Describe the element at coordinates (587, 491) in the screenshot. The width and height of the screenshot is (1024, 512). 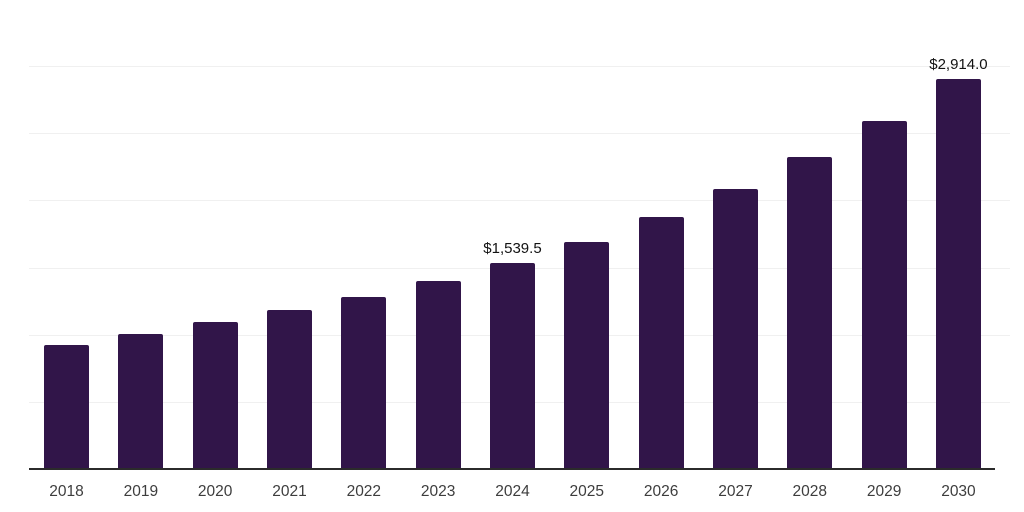
I see `x-tick-label: 2025` at that location.